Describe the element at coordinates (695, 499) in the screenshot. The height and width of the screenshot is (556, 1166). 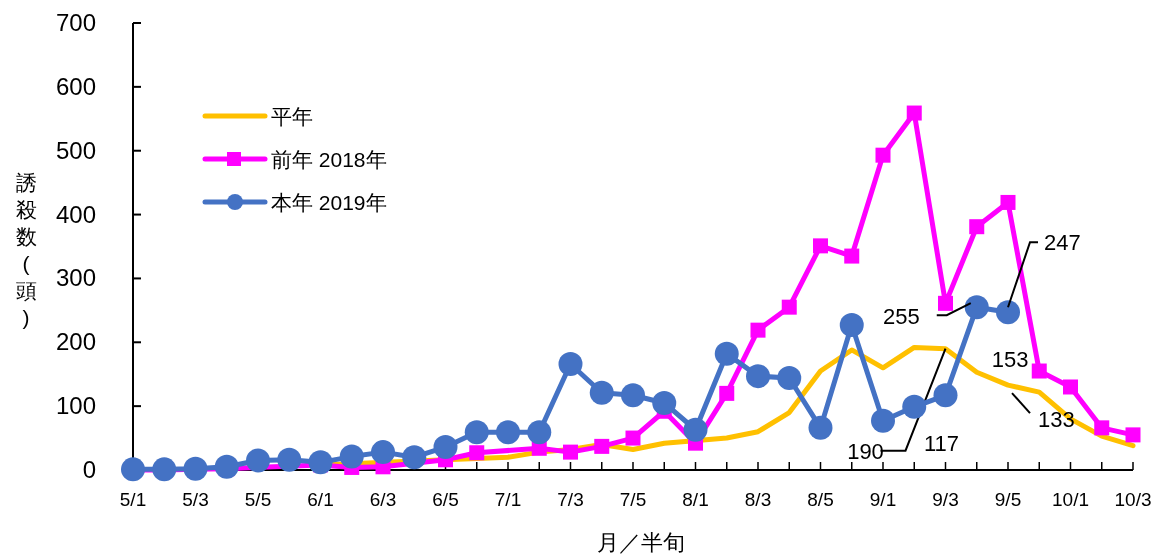
I see `x-tick-label: 8/1` at that location.